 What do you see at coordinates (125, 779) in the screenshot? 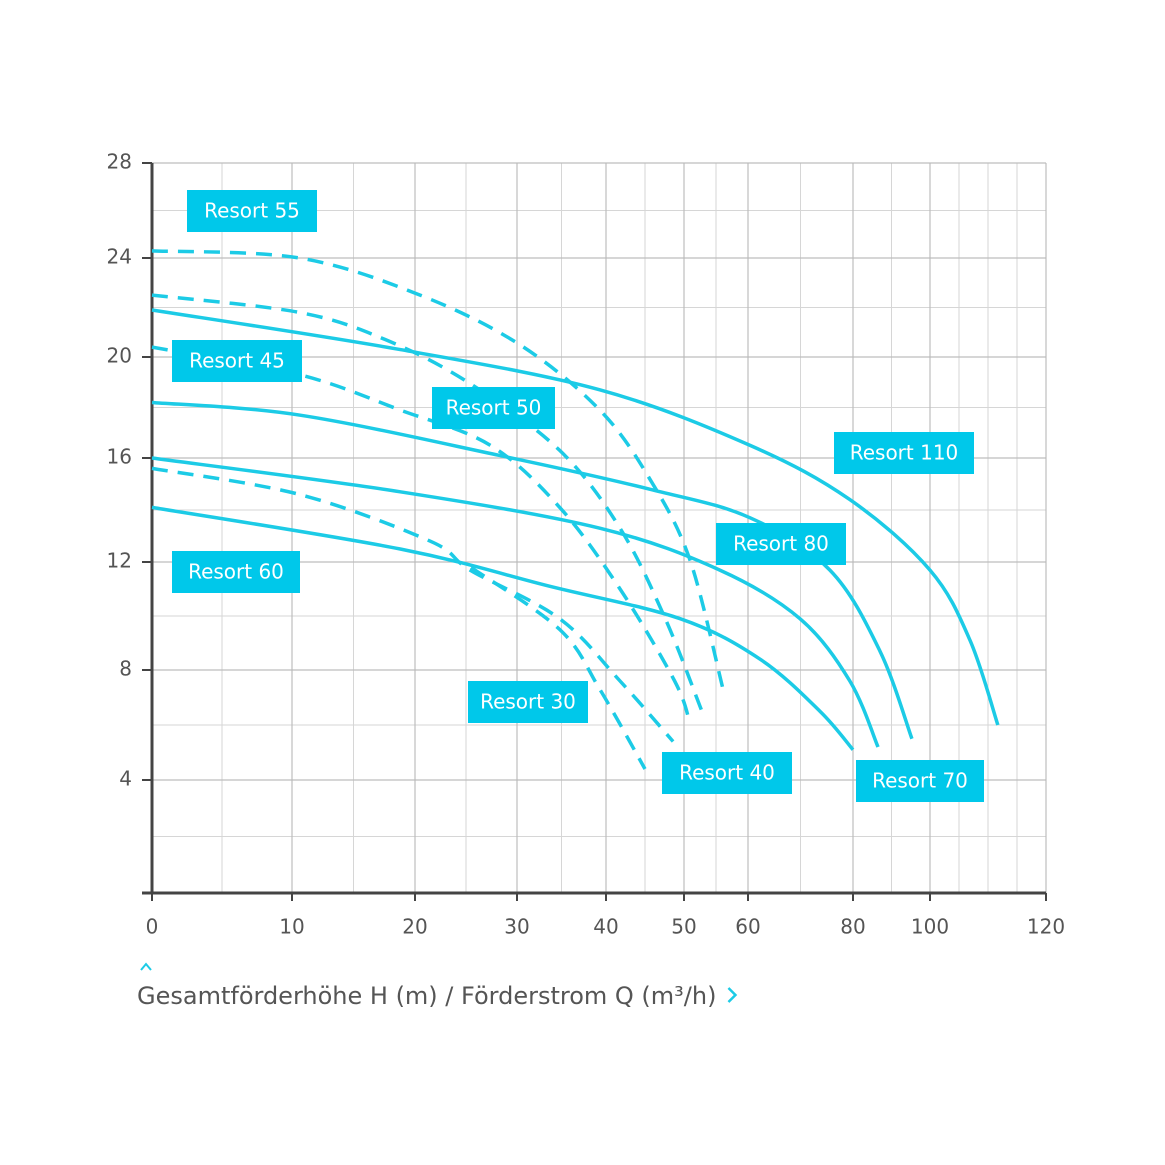
I see `y-tick-label: 4` at bounding box center [125, 779].